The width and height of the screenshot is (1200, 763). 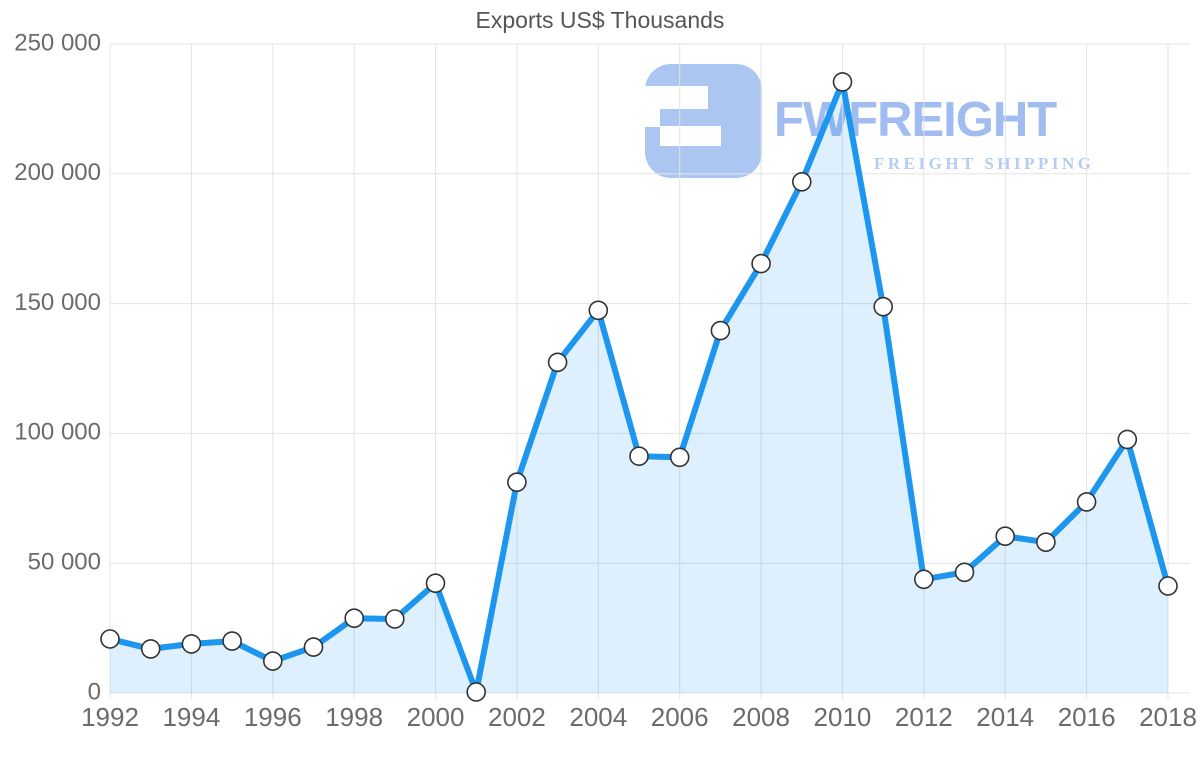 What do you see at coordinates (703, 121) in the screenshot?
I see `fwfreight-logo-icon` at bounding box center [703, 121].